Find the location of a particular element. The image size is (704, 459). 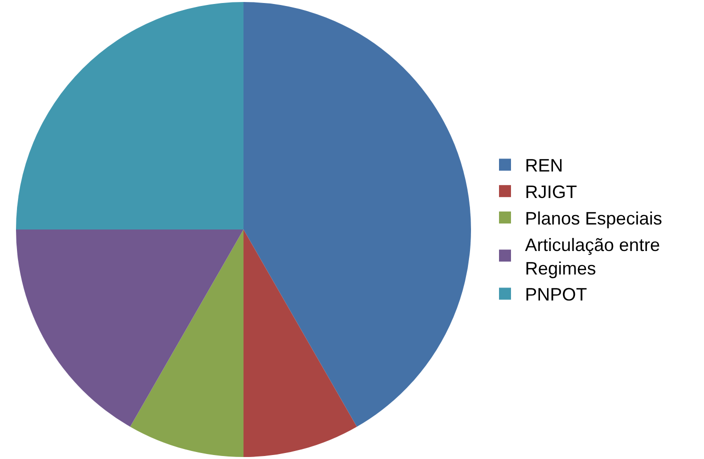

legend-label: RJIGT is located at coordinates (551, 192).